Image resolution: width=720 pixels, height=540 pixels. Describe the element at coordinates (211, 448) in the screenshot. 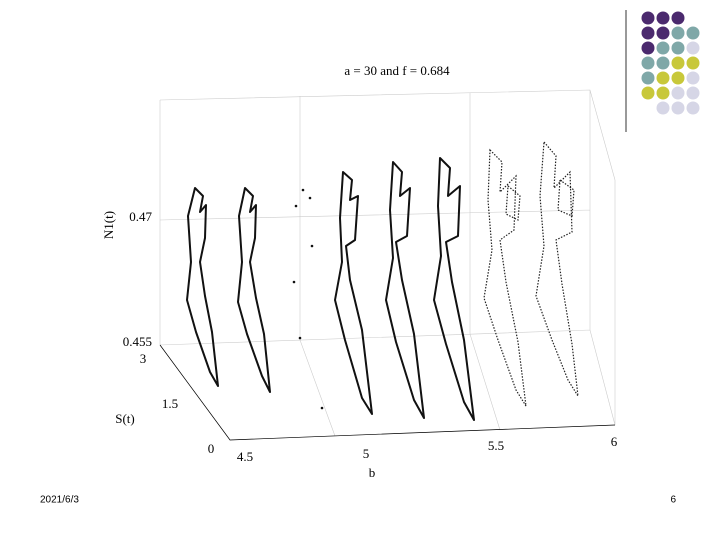

I see `y-tick-label: 0` at that location.